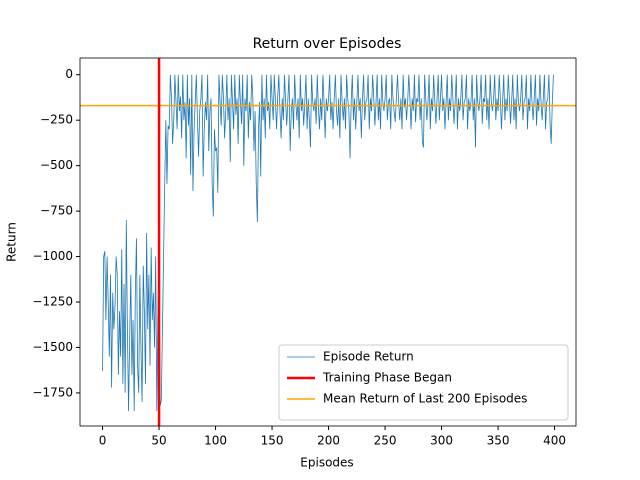 The image size is (640, 480). I want to click on legend-label: Episode Return, so click(368, 357).